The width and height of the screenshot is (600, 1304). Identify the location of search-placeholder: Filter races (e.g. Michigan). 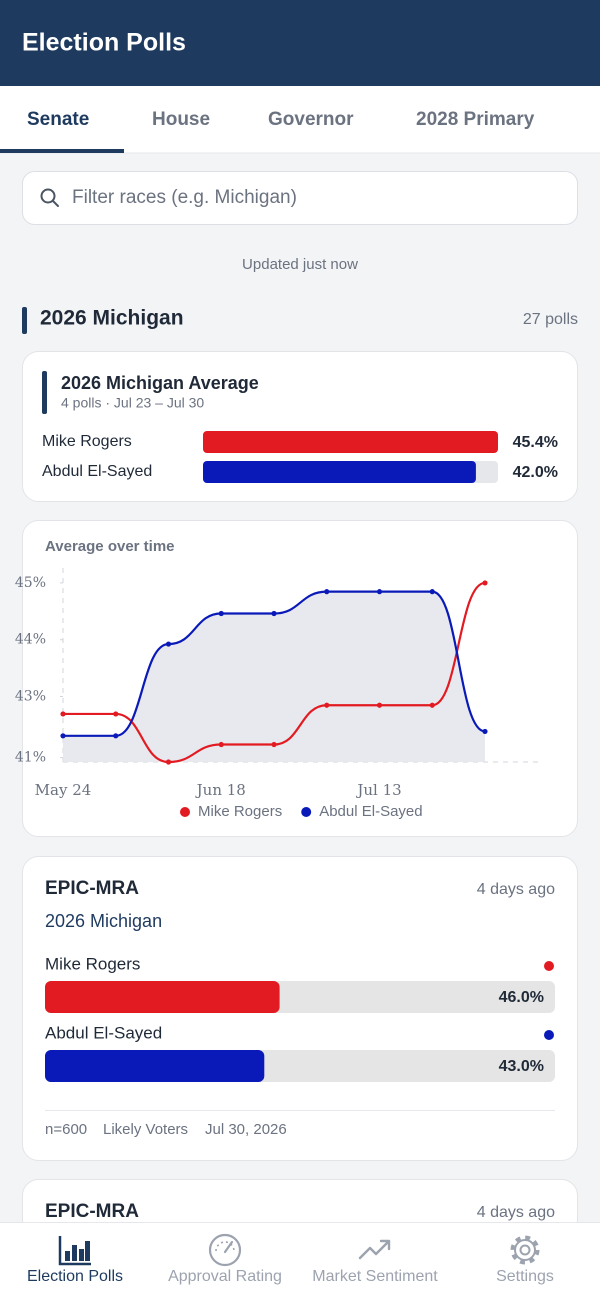
(184, 197).